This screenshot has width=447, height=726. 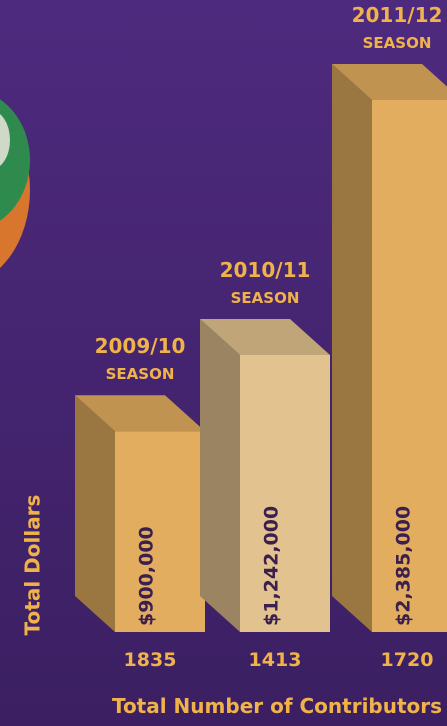 I want to click on category-label: 2010/11, so click(x=265, y=270).